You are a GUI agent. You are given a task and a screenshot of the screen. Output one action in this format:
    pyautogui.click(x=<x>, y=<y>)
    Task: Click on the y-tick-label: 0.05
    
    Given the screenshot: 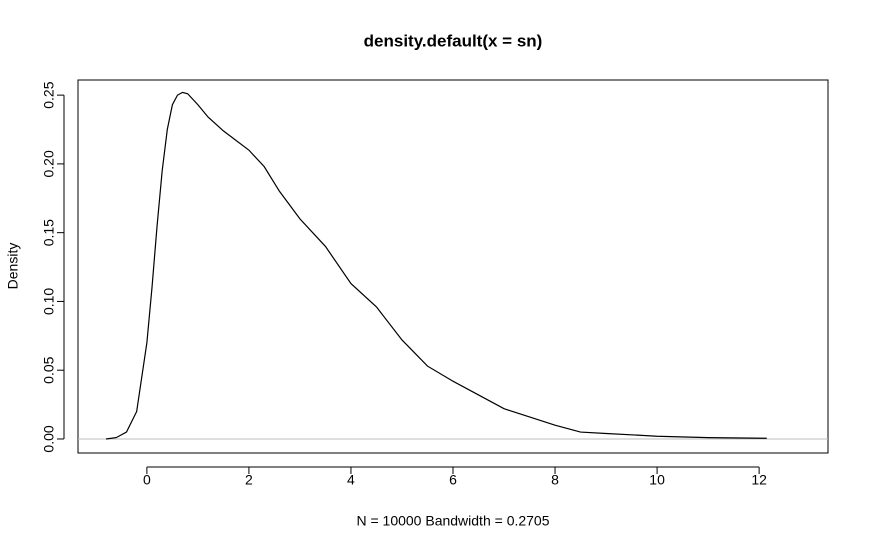 What is the action you would take?
    pyautogui.click(x=49, y=369)
    